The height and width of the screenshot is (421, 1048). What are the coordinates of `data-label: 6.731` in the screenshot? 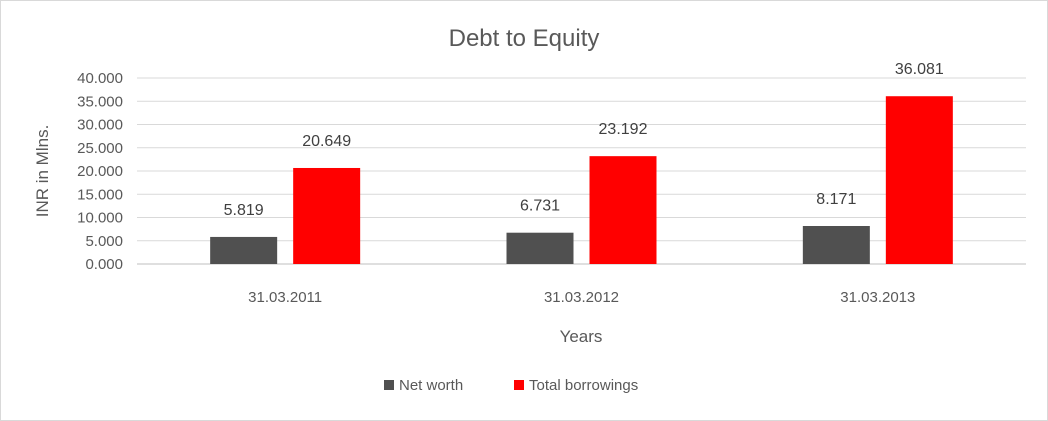 It's located at (540, 206).